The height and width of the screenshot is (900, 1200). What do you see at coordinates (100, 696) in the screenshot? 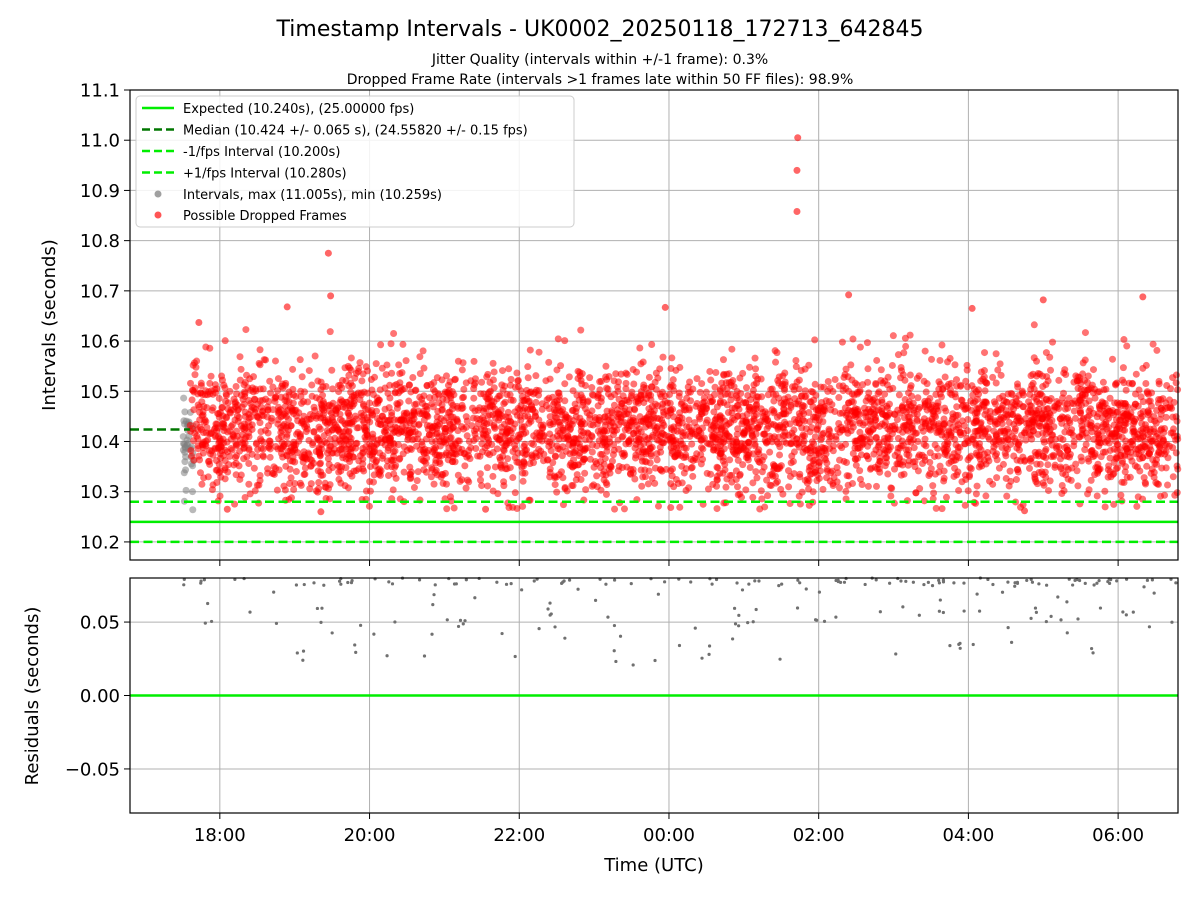
I see `residuals-y-tick-label: 0.00` at bounding box center [100, 696].